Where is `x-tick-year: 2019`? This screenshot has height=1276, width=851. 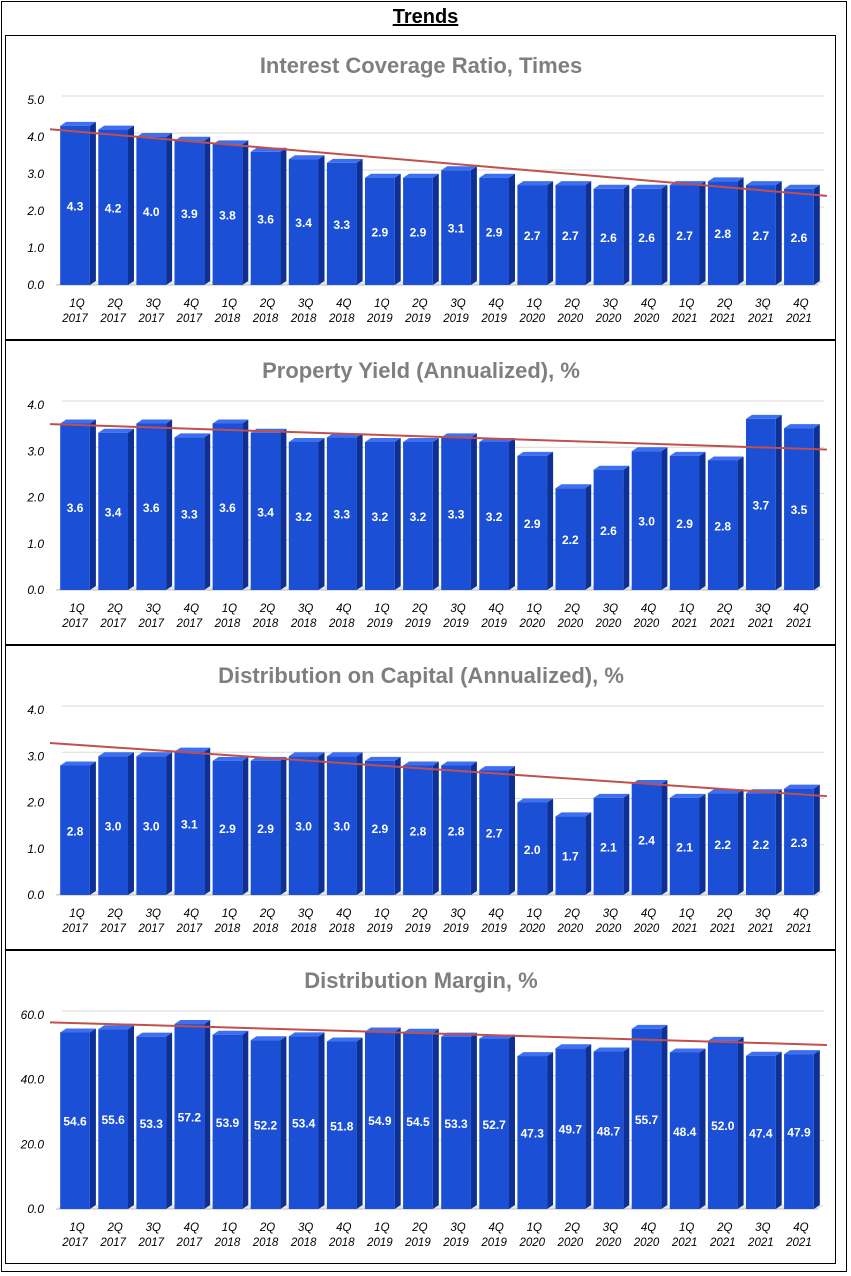
x-tick-year: 2019 is located at coordinates (455, 319).